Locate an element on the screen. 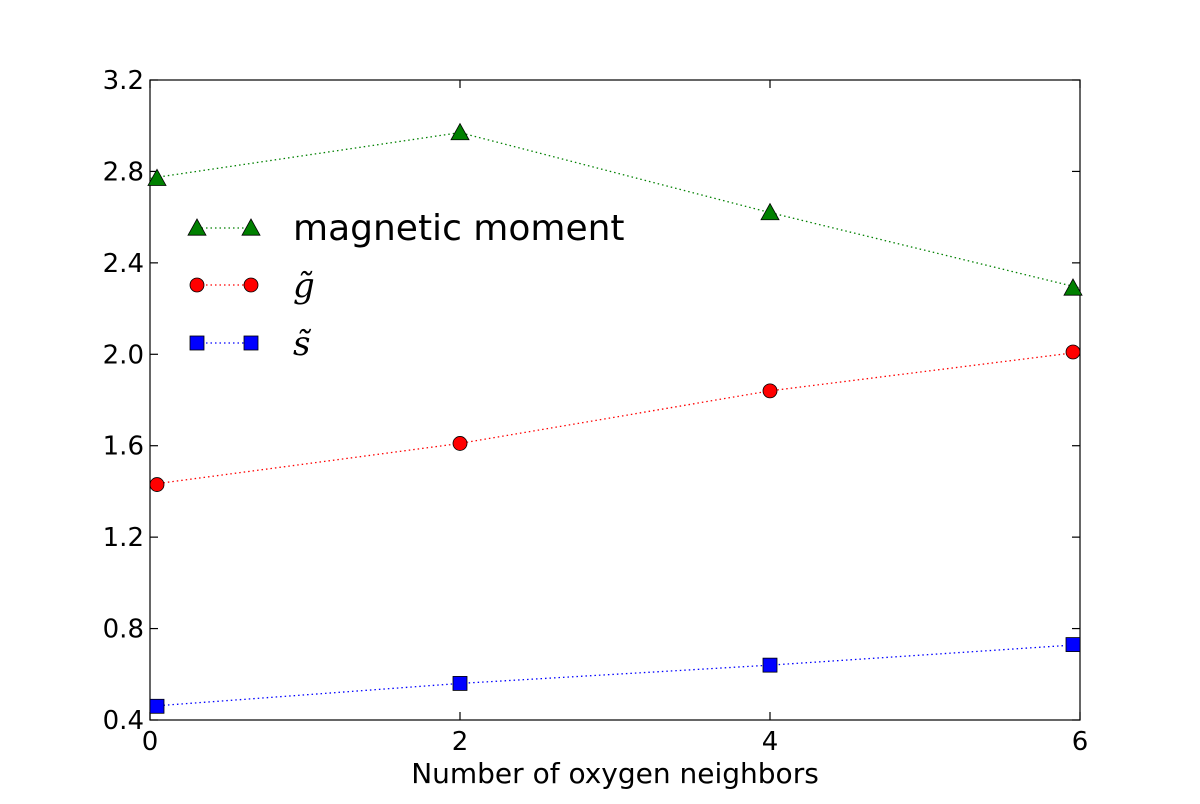 The height and width of the screenshot is (804, 1200). legend-label: s̃ is located at coordinates (302, 344).